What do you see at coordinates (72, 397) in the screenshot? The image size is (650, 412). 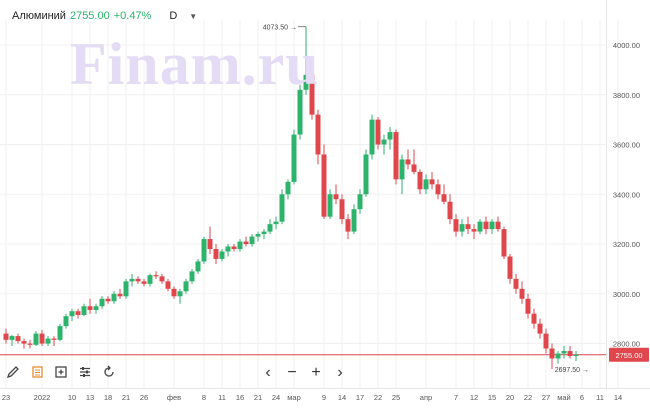 I see `x-tick-label: 10` at bounding box center [72, 397].